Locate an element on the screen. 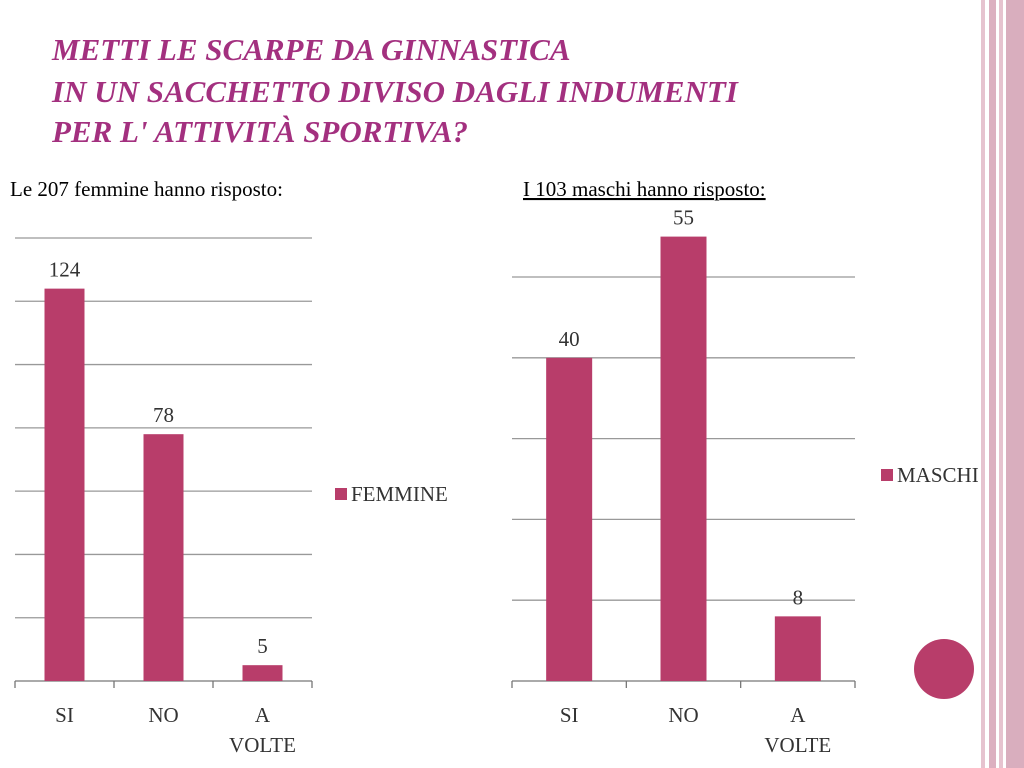  data-label: 78 is located at coordinates (163, 415).